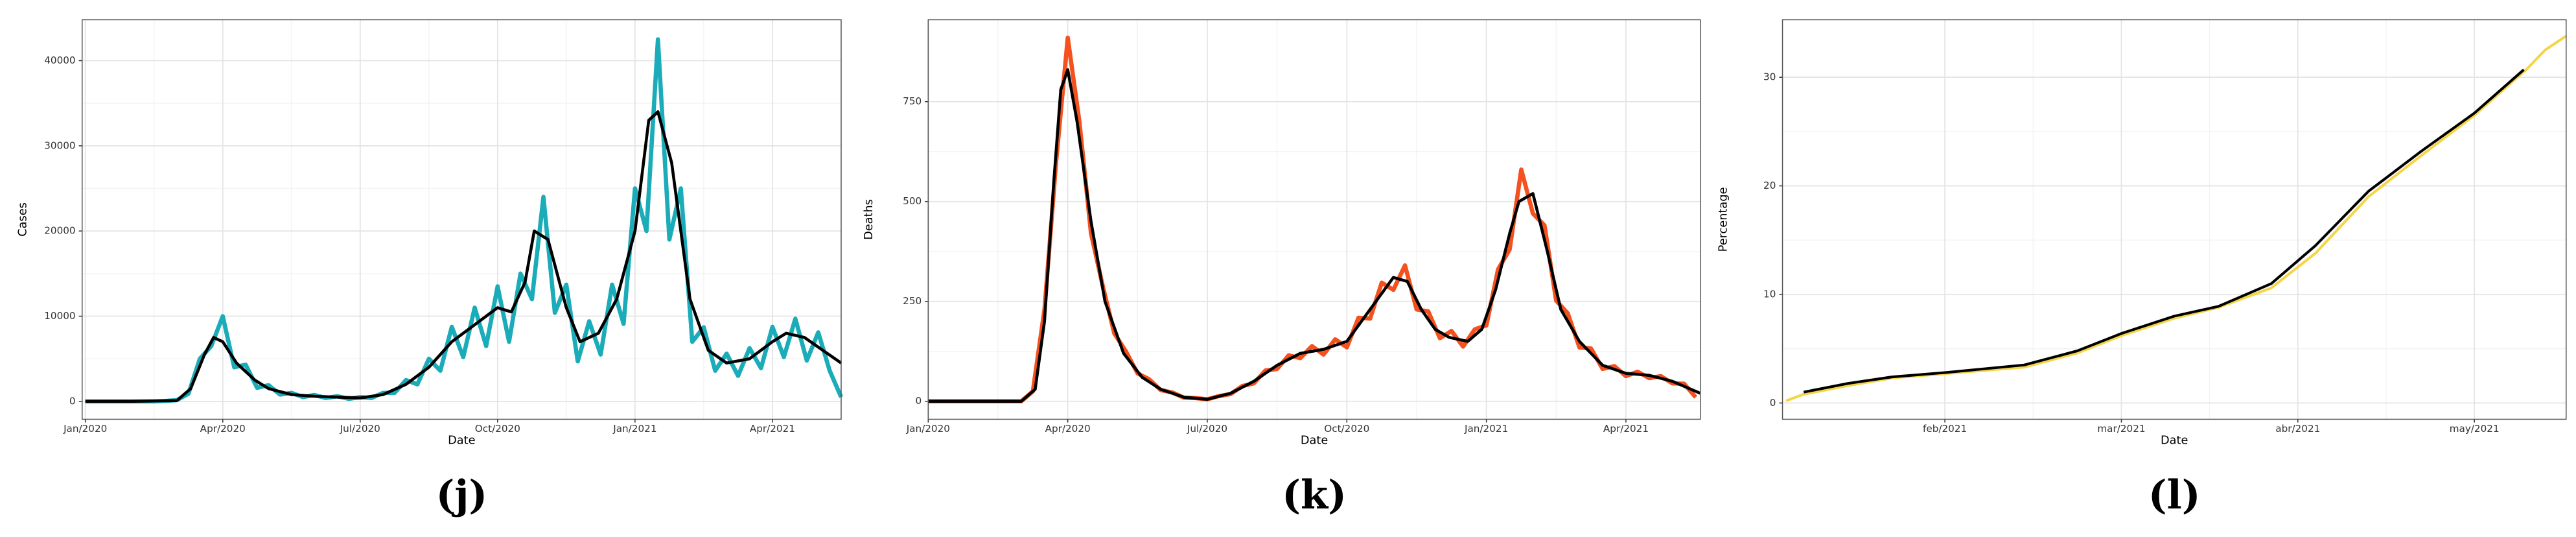 This screenshot has height=537, width=2576. I want to click on panel-caption: (l), so click(2174, 495).